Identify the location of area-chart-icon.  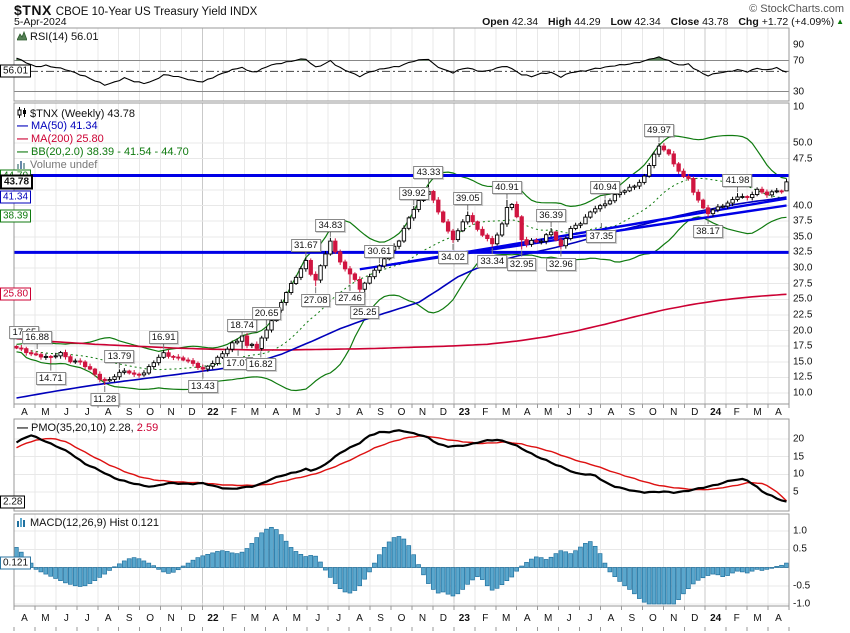
(22, 35).